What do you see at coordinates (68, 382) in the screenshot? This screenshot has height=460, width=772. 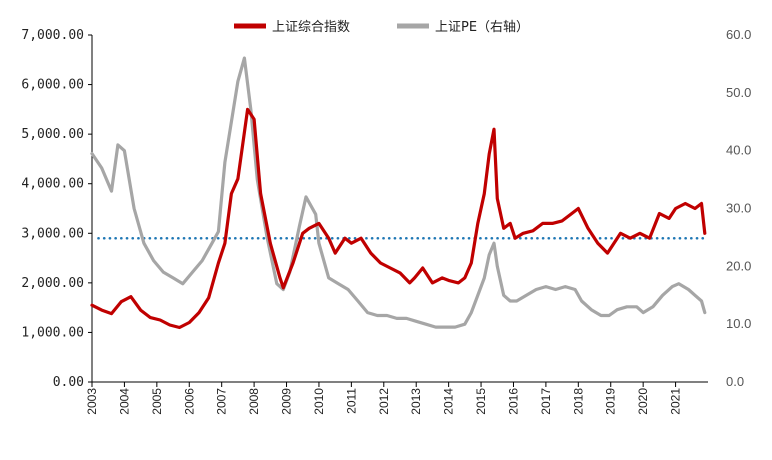 I see `y-left-tick-label: 0.00` at bounding box center [68, 382].